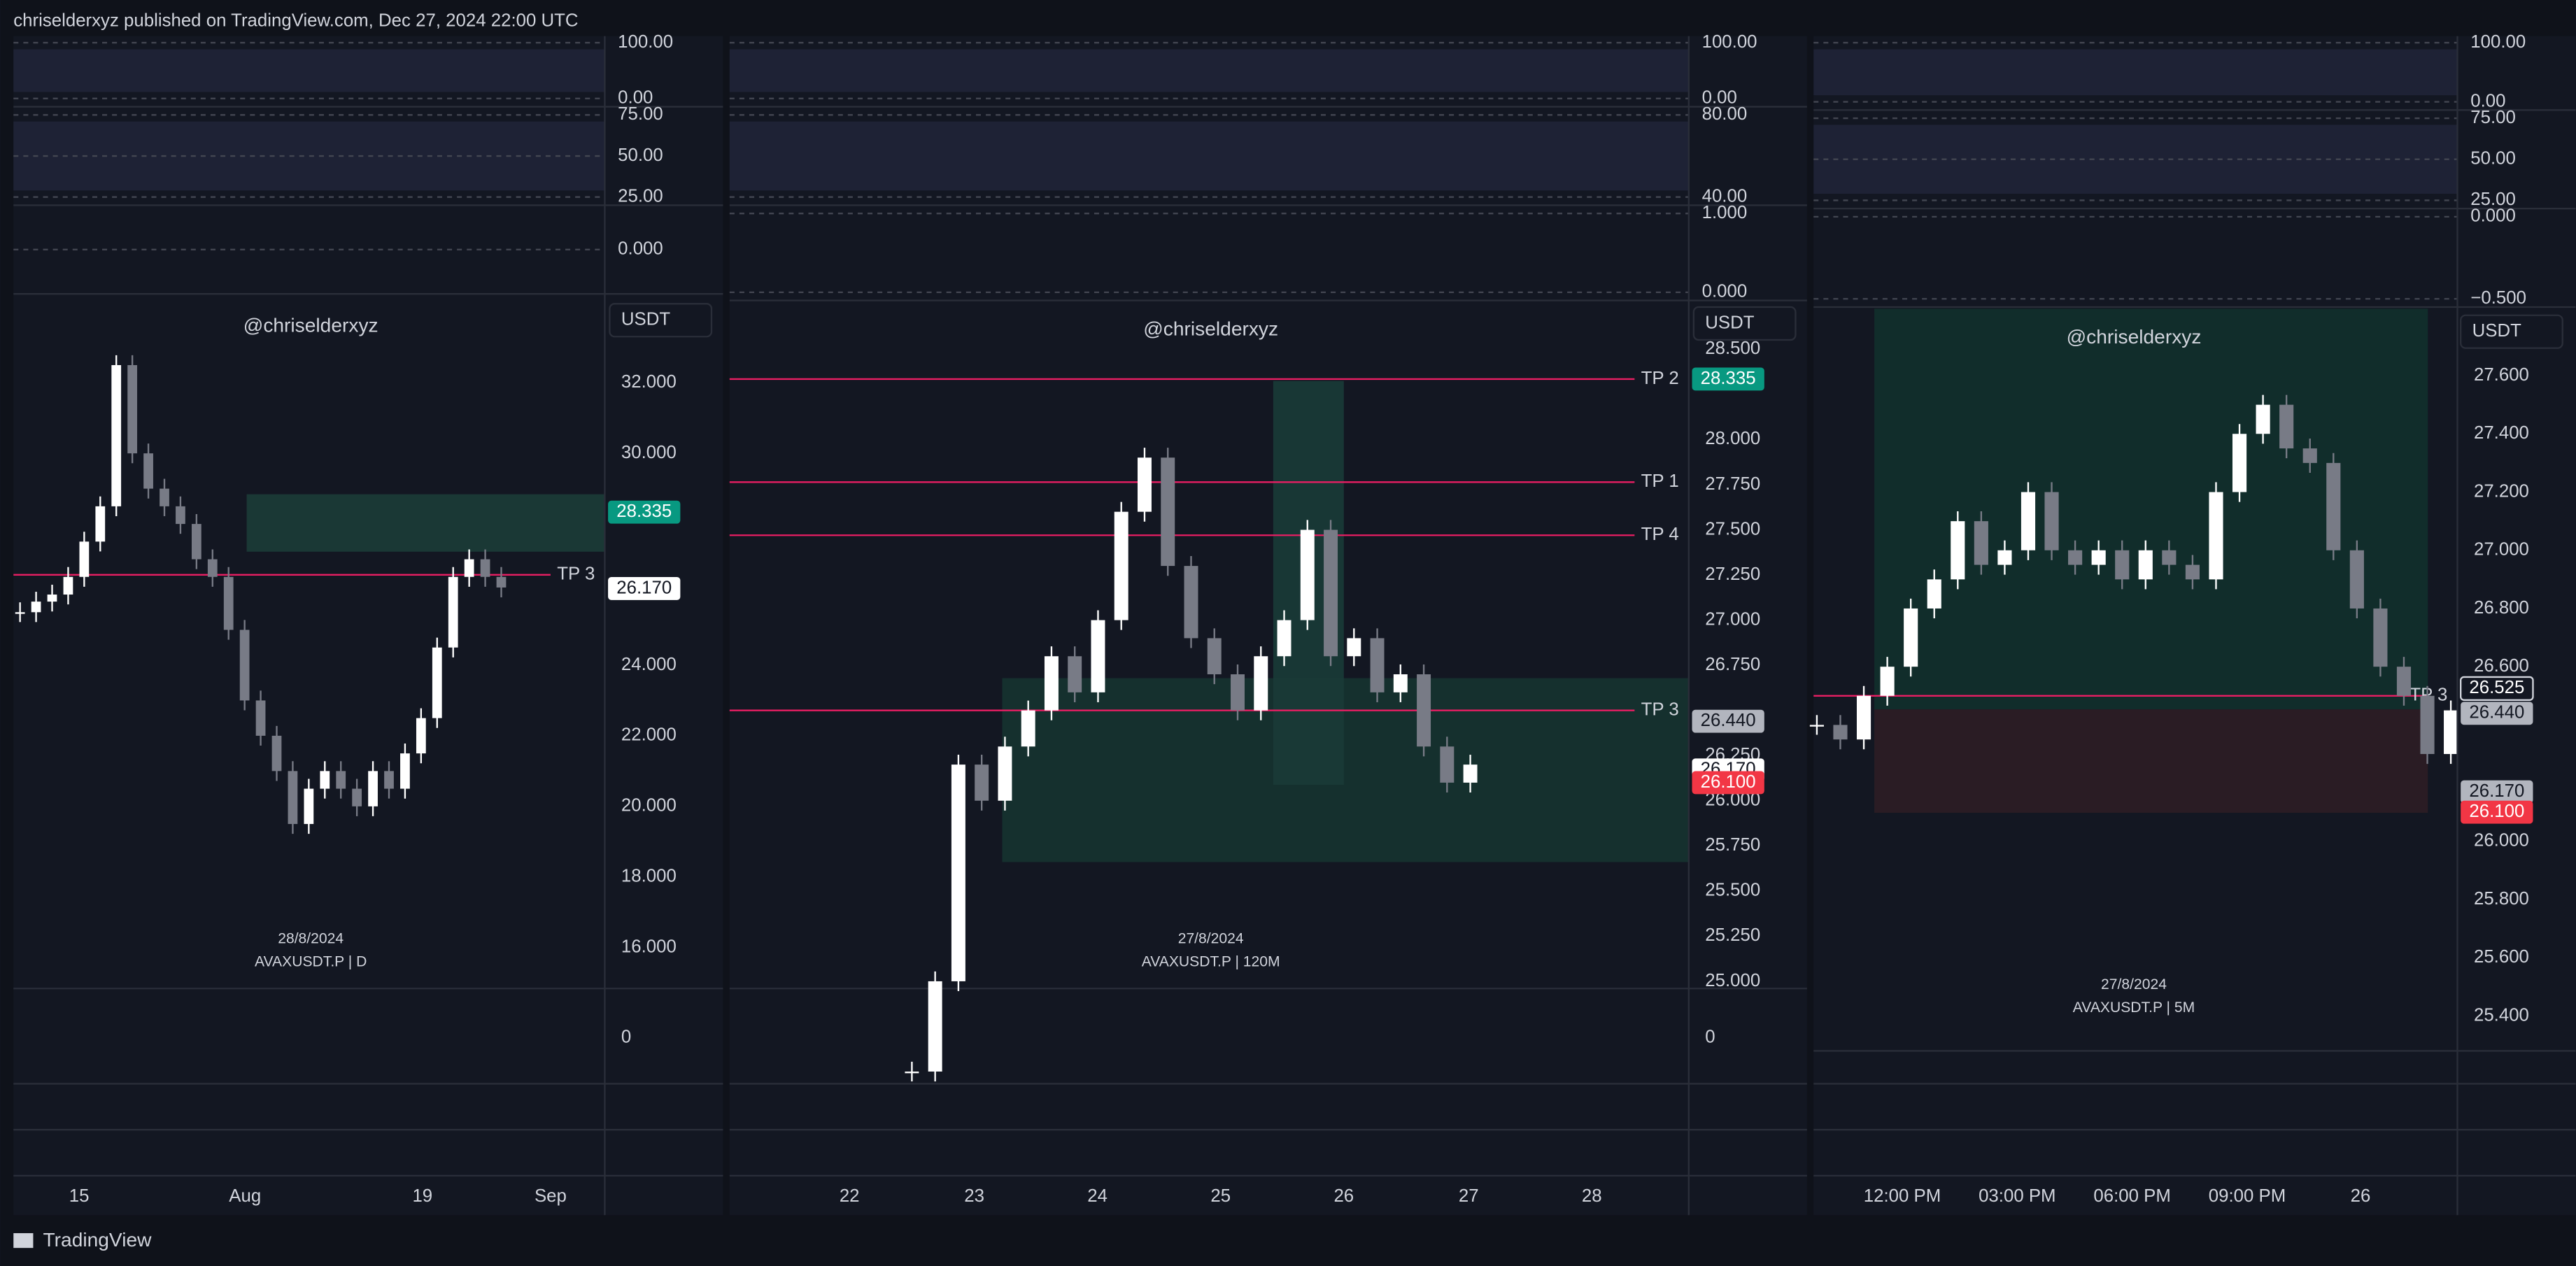 This screenshot has width=2576, height=1266. Describe the element at coordinates (2151, 509) in the screenshot. I see `zone` at that location.